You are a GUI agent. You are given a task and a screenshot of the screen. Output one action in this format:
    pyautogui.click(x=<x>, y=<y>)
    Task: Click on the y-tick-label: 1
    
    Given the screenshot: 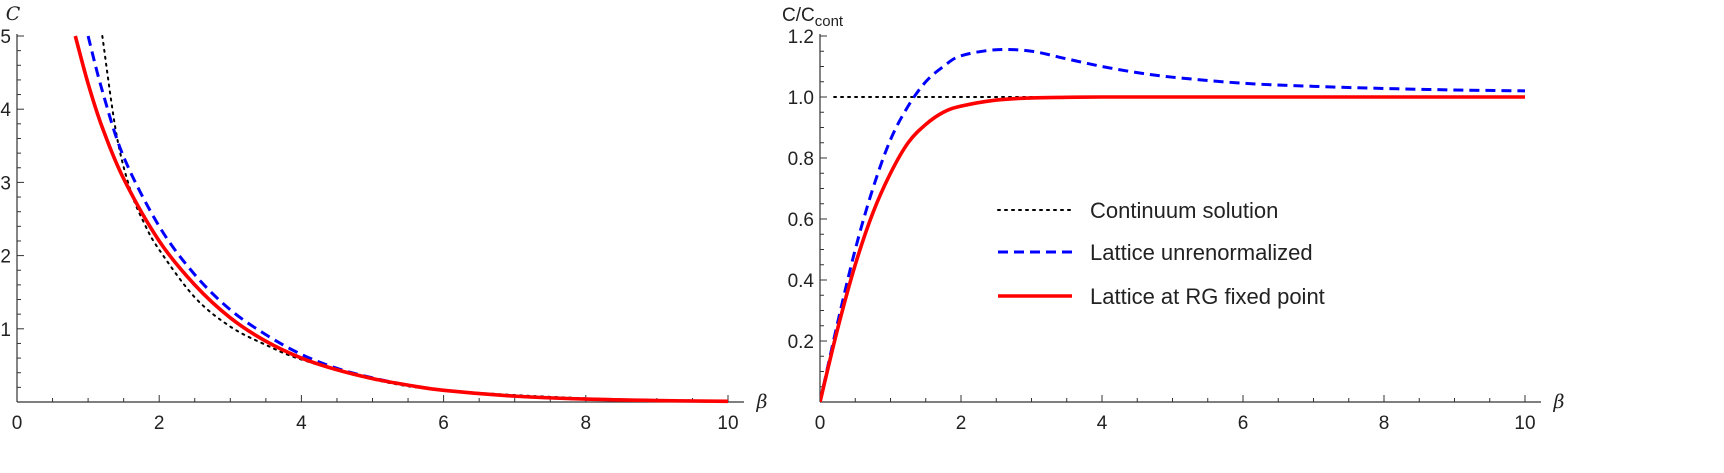 What is the action you would take?
    pyautogui.click(x=5, y=330)
    